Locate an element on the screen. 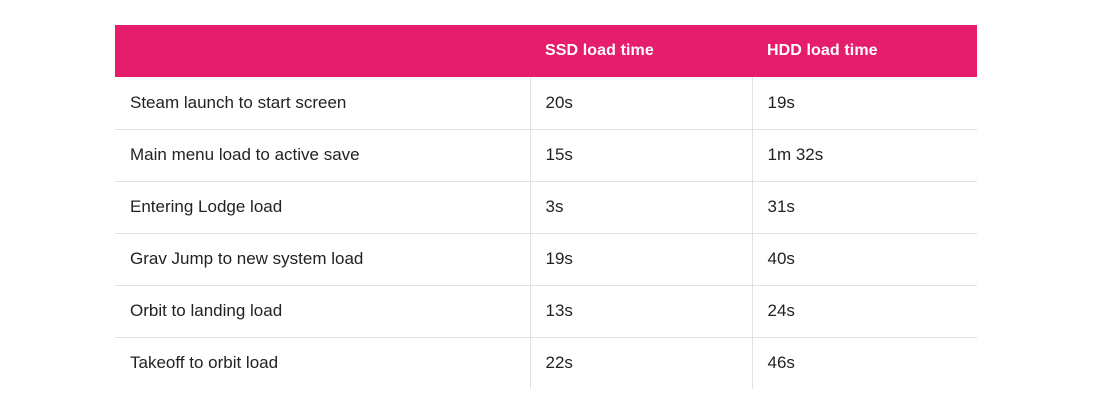 Image resolution: width=1118 pixels, height=417 pixels. table-header: SSD load time HDD load time is located at coordinates (546, 51).